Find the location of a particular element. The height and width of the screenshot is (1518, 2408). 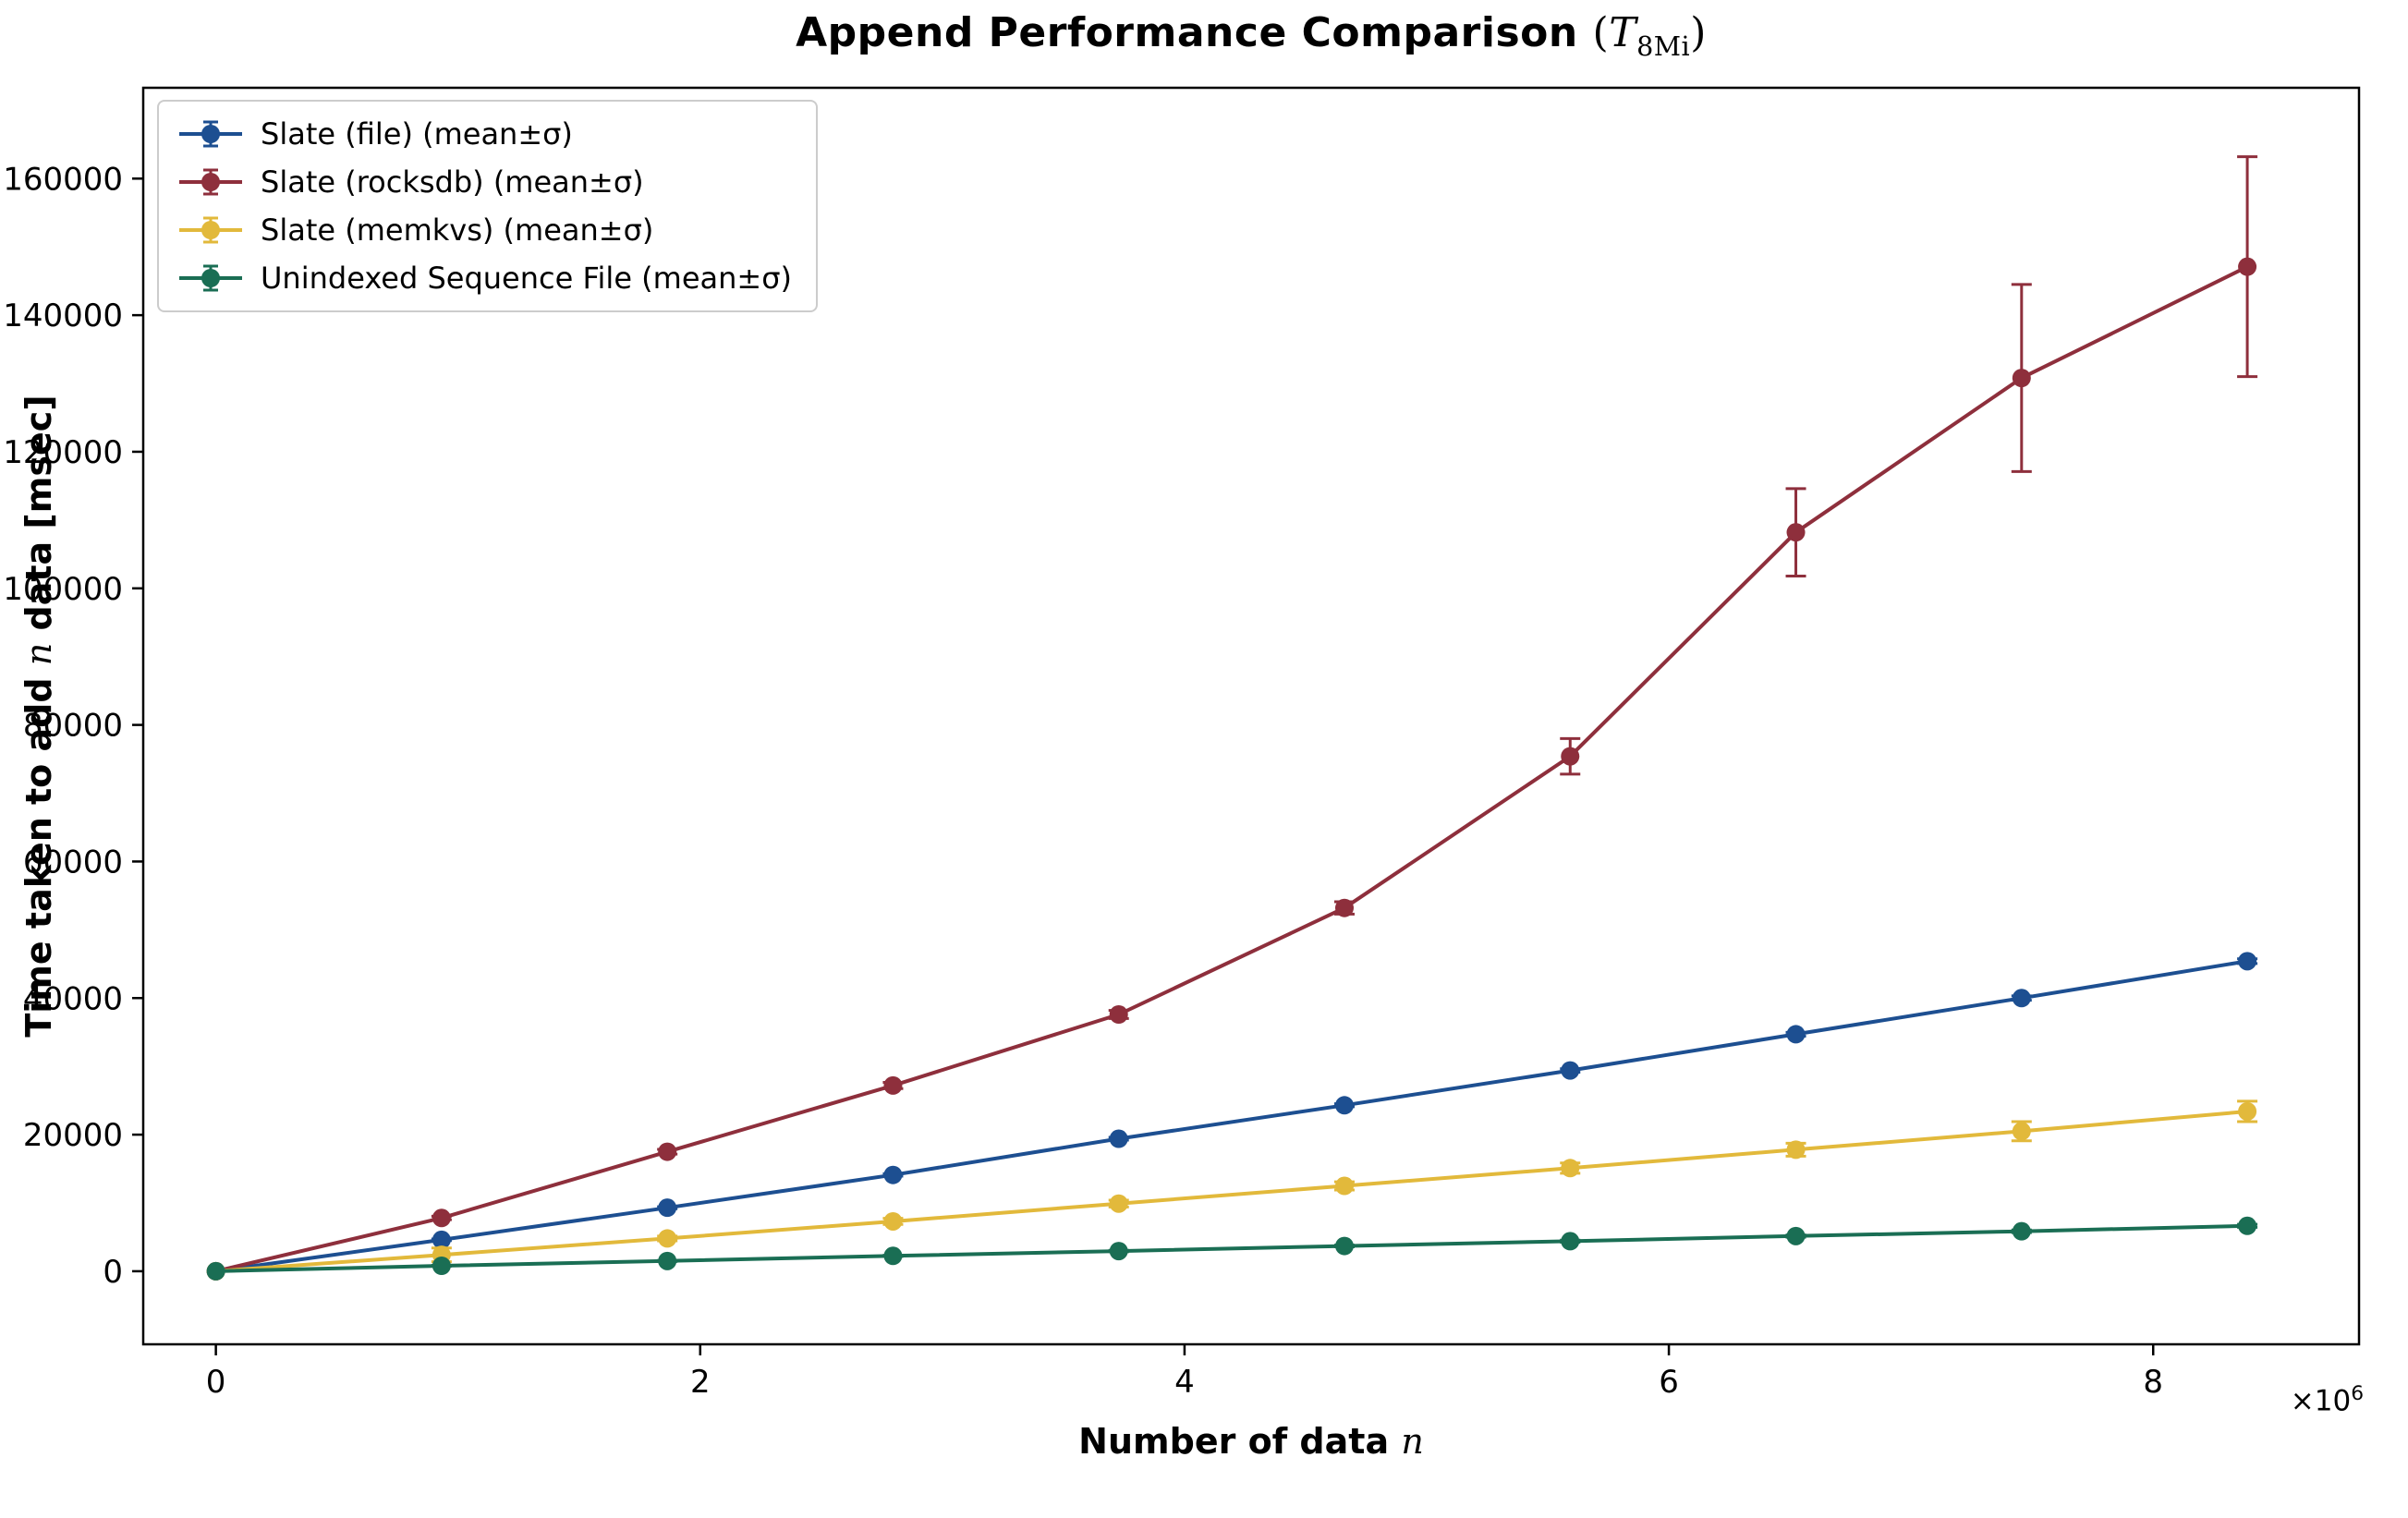

title-math: (T8Mi) is located at coordinates (1649, 35).